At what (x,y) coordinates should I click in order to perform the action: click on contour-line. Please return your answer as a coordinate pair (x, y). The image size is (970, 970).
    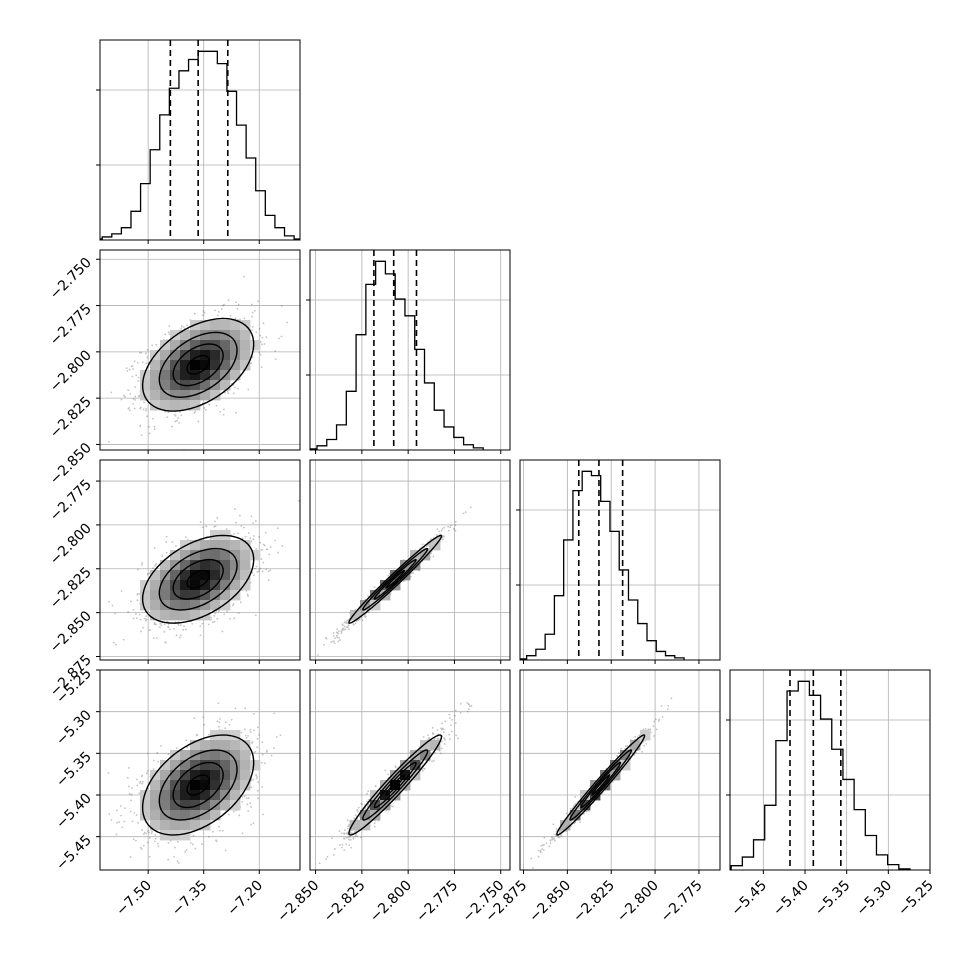
    Looking at the image, I should click on (395, 579).